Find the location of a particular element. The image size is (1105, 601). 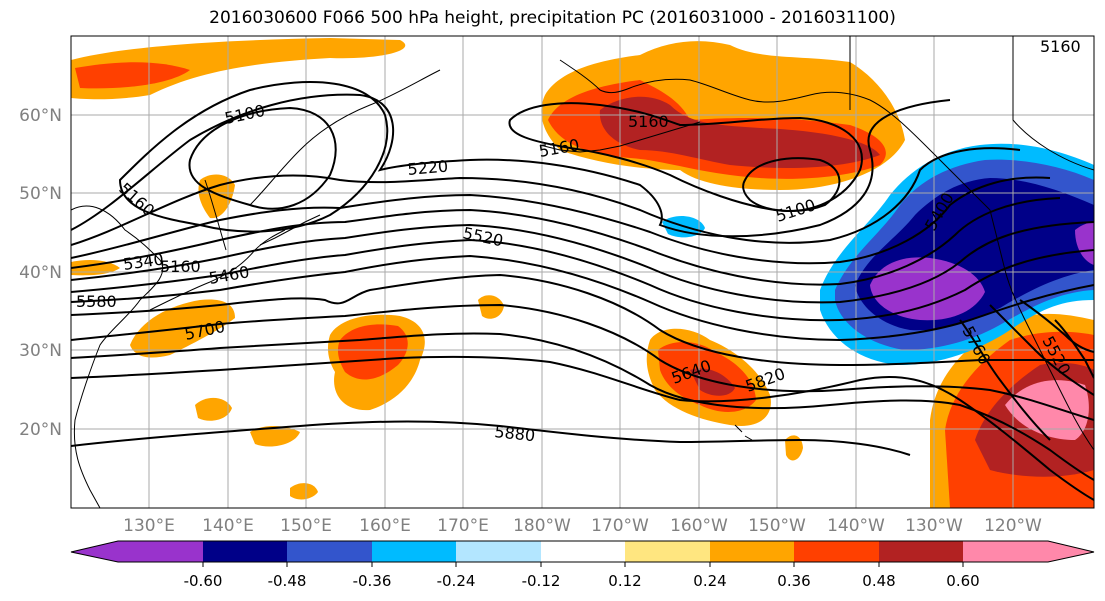

contour-5100-west is located at coordinates (262, 158).